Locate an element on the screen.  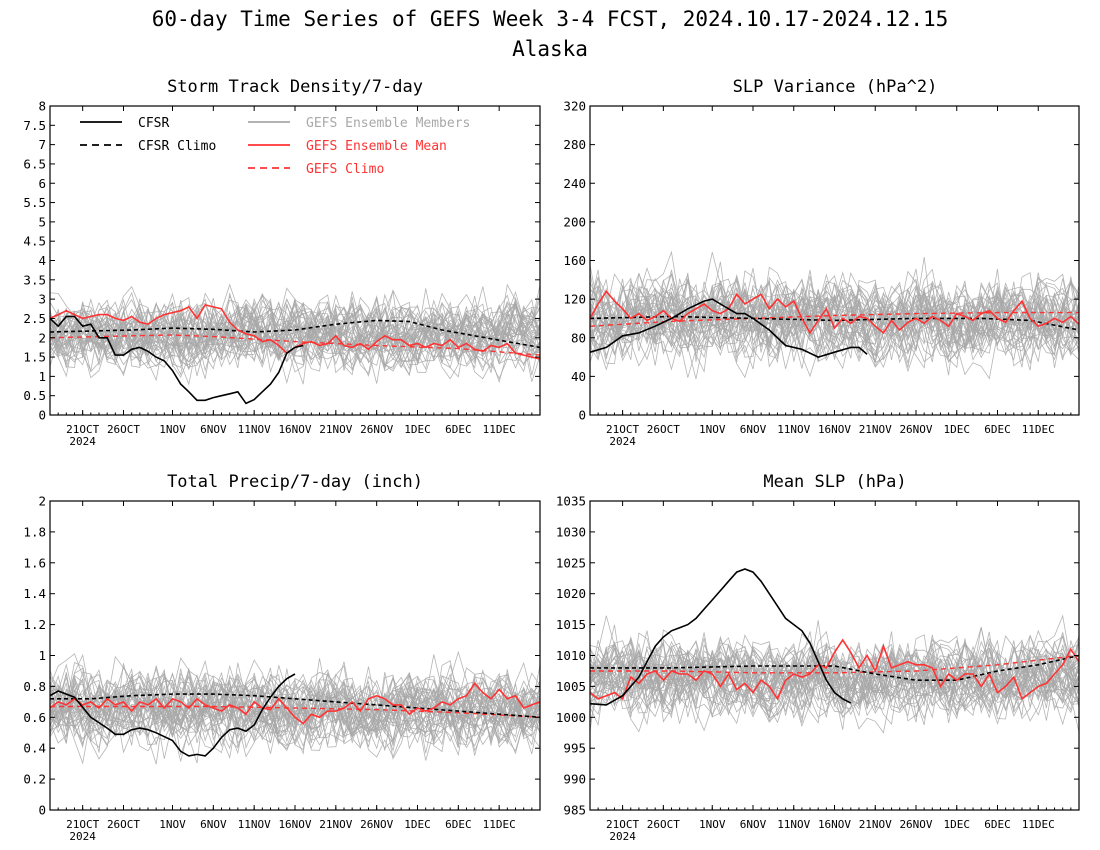
y-tick-label: 8 is located at coordinates (42, 106).